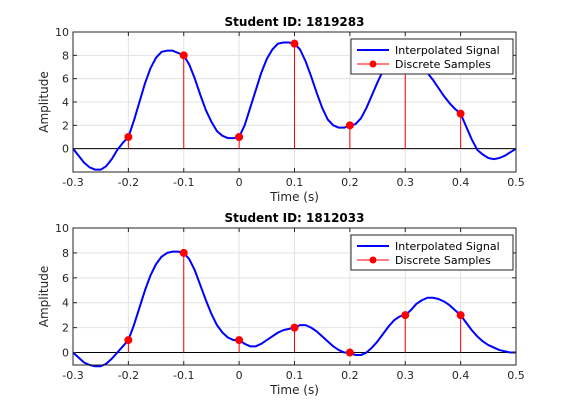 This screenshot has height=413, width=570. I want to click on chart-title: Student ID: 1812033, so click(295, 218).